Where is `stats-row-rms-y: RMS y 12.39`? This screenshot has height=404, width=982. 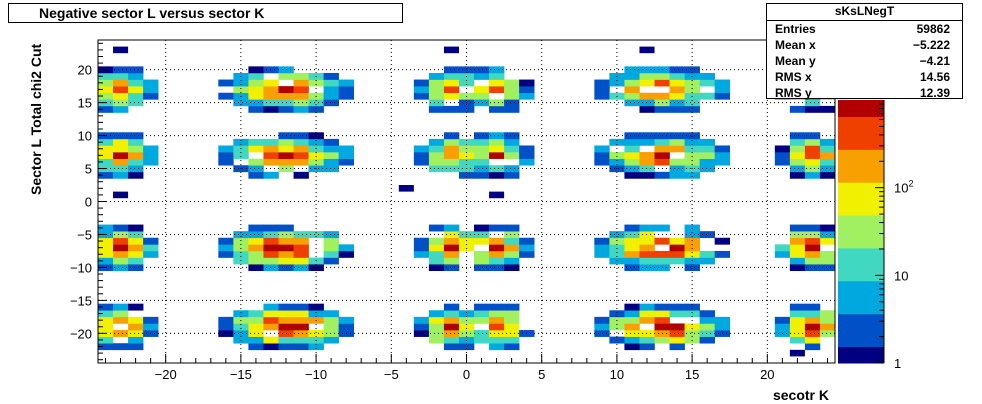 stats-row-rms-y: RMS y 12.39 is located at coordinates (864, 93).